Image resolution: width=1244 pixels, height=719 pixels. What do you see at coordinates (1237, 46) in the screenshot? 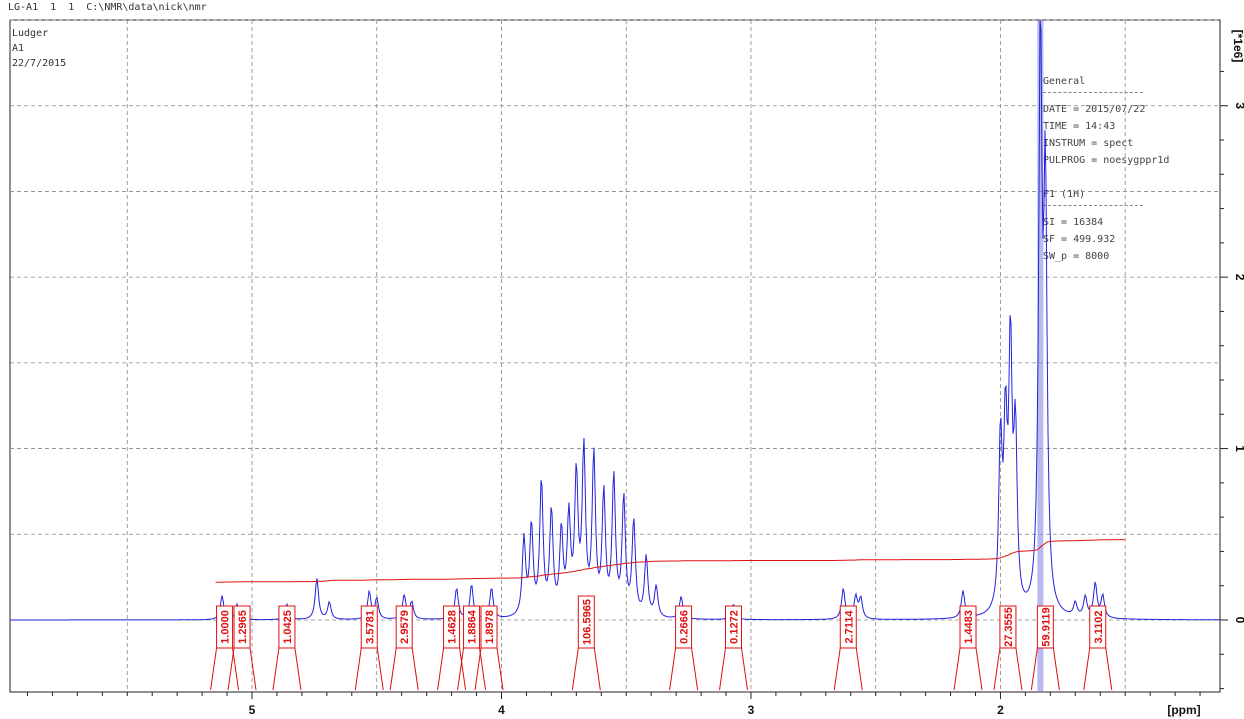
I see `y-axis-label: [*1e6]` at bounding box center [1237, 46].